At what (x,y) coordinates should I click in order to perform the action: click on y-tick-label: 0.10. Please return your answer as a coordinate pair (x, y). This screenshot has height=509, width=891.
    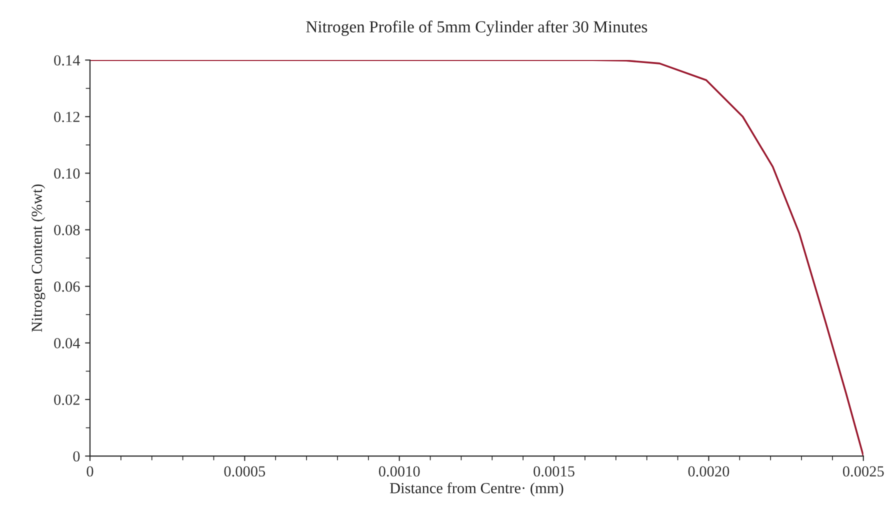
    Looking at the image, I should click on (67, 173).